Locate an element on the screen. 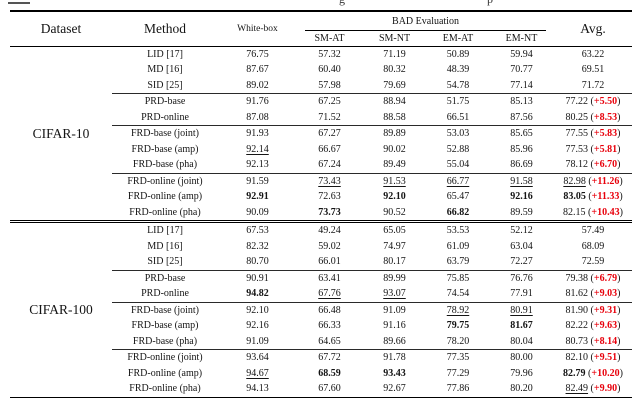  value-text: 92.13 is located at coordinates (257, 164).